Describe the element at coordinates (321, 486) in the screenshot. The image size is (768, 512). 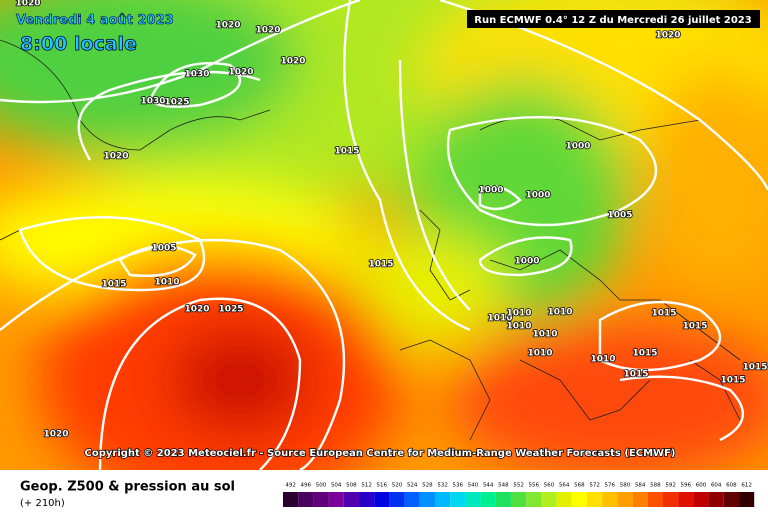
I see `legend-label: 500` at that location.